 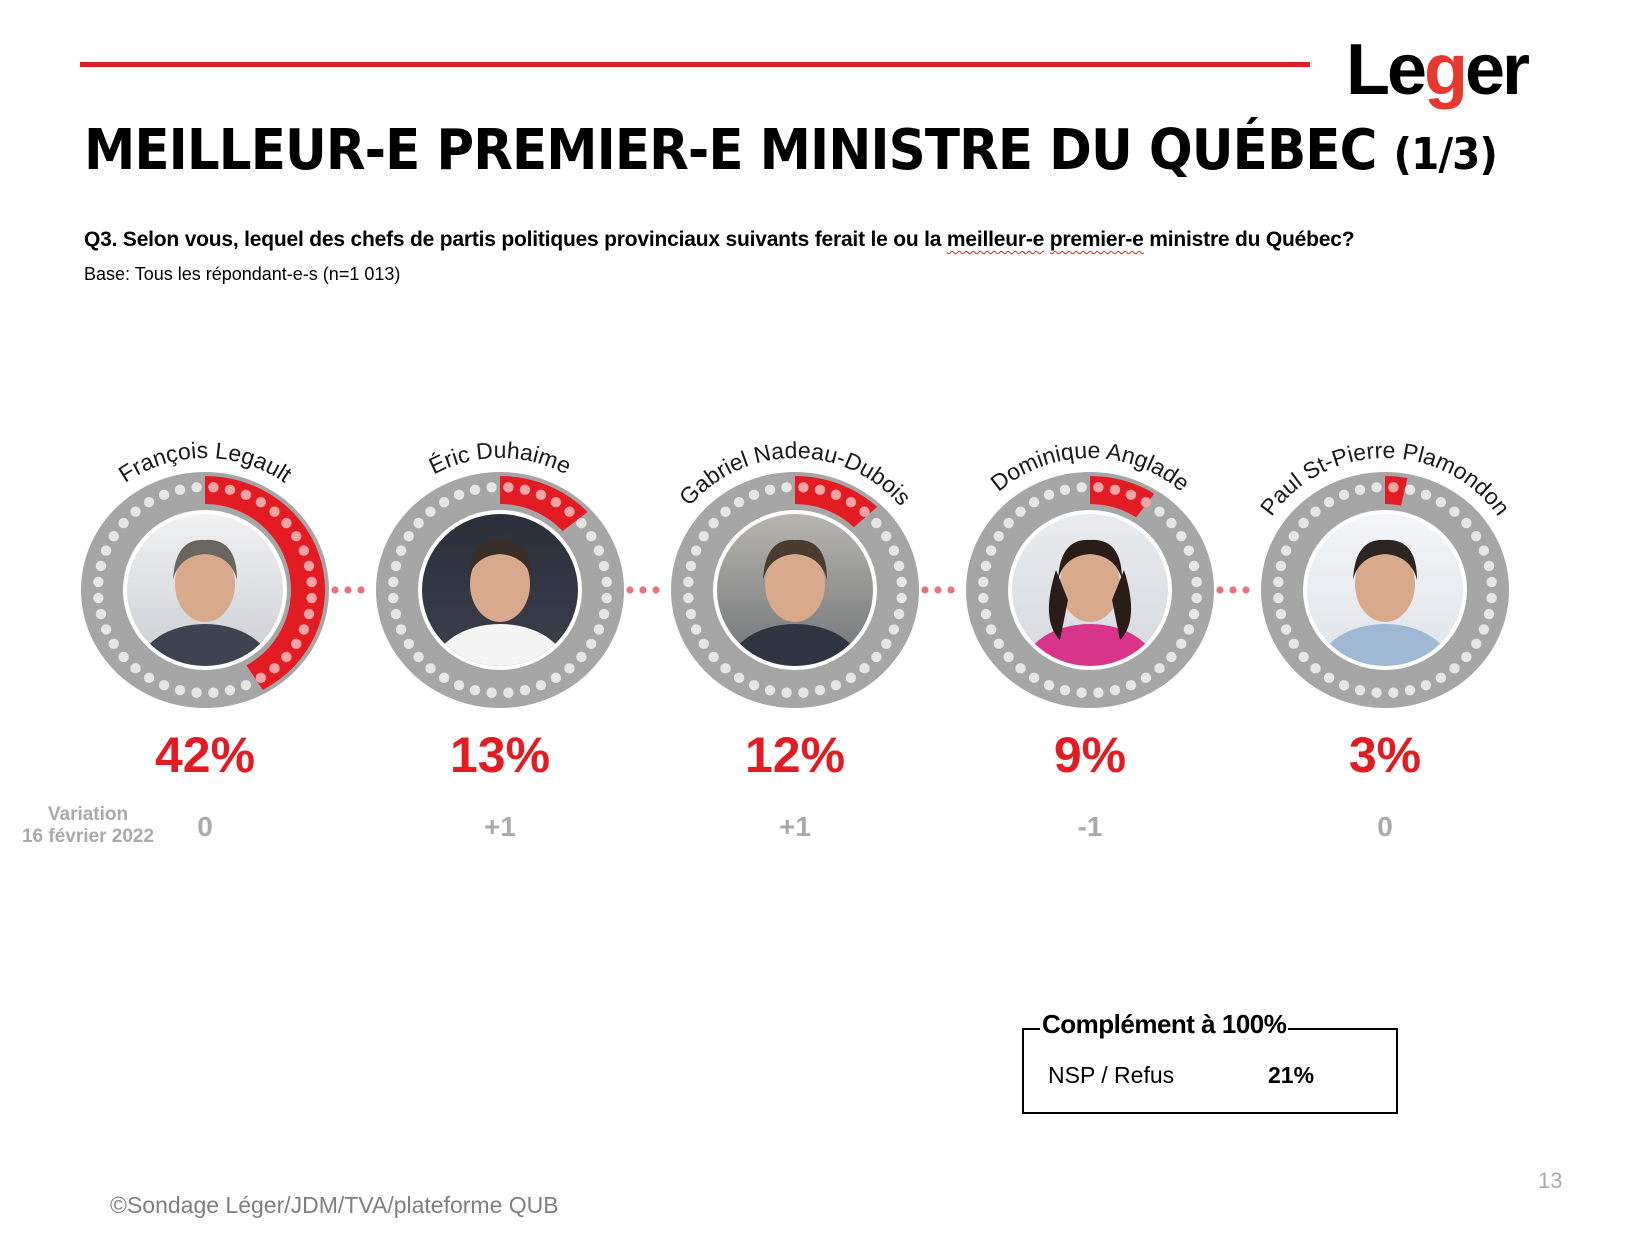 I want to click on complement-value: 21%, so click(x=1291, y=1075).